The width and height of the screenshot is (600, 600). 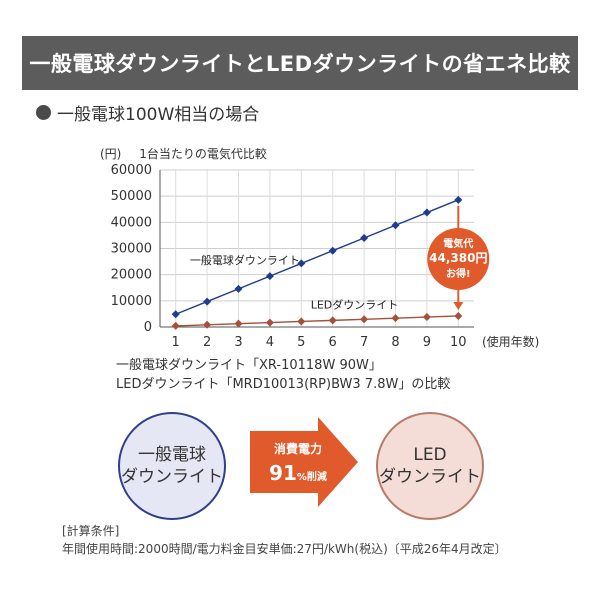 What do you see at coordinates (111, 154) in the screenshot?
I see `chart-unit-label: (円)` at bounding box center [111, 154].